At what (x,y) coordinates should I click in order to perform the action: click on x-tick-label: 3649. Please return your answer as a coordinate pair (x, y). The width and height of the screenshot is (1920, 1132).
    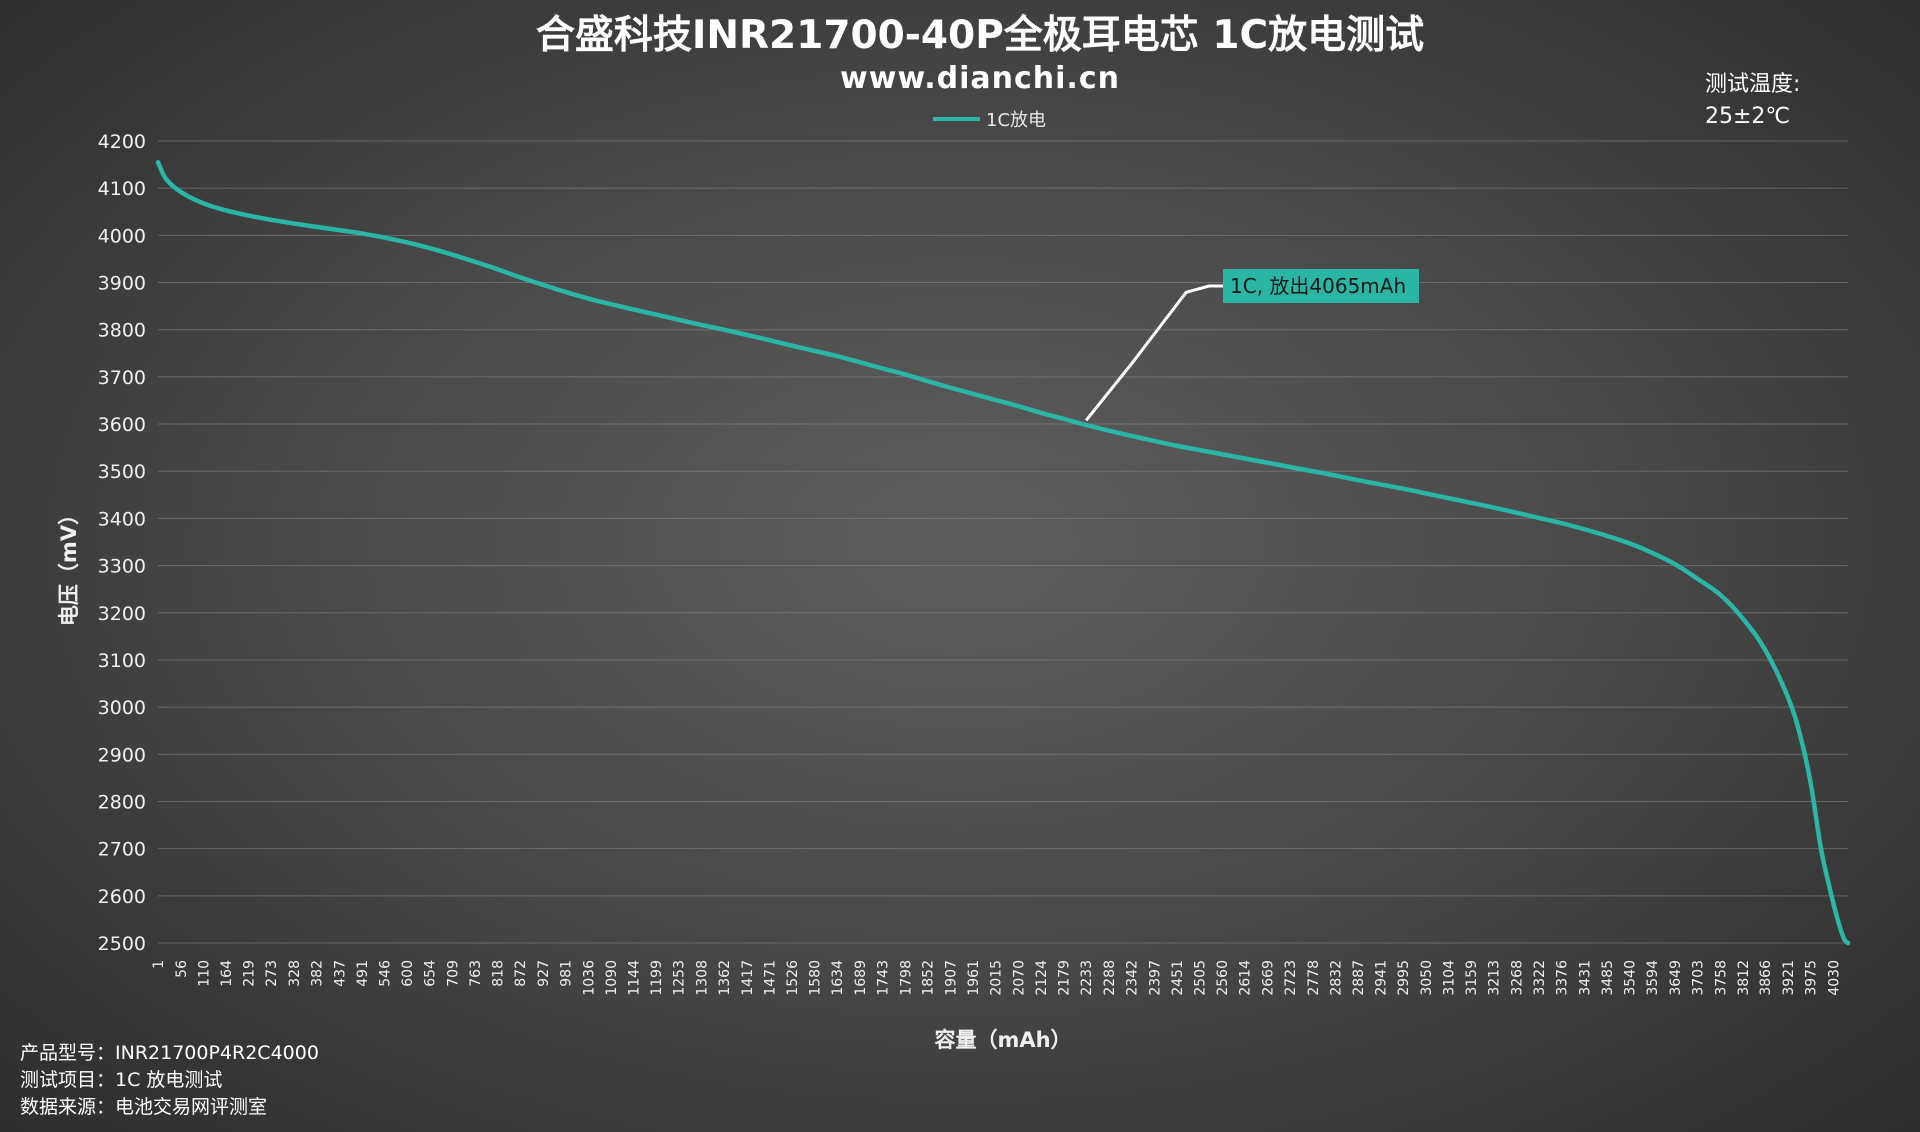
    Looking at the image, I should click on (1676, 978).